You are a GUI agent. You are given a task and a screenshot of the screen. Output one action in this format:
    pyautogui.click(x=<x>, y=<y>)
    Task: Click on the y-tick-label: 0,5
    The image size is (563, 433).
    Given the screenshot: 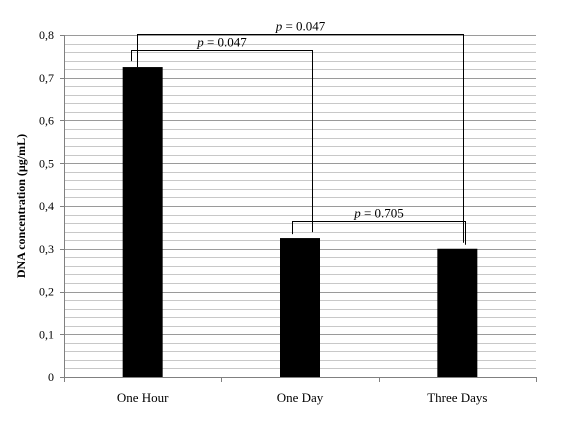 What is the action you would take?
    pyautogui.click(x=46, y=163)
    